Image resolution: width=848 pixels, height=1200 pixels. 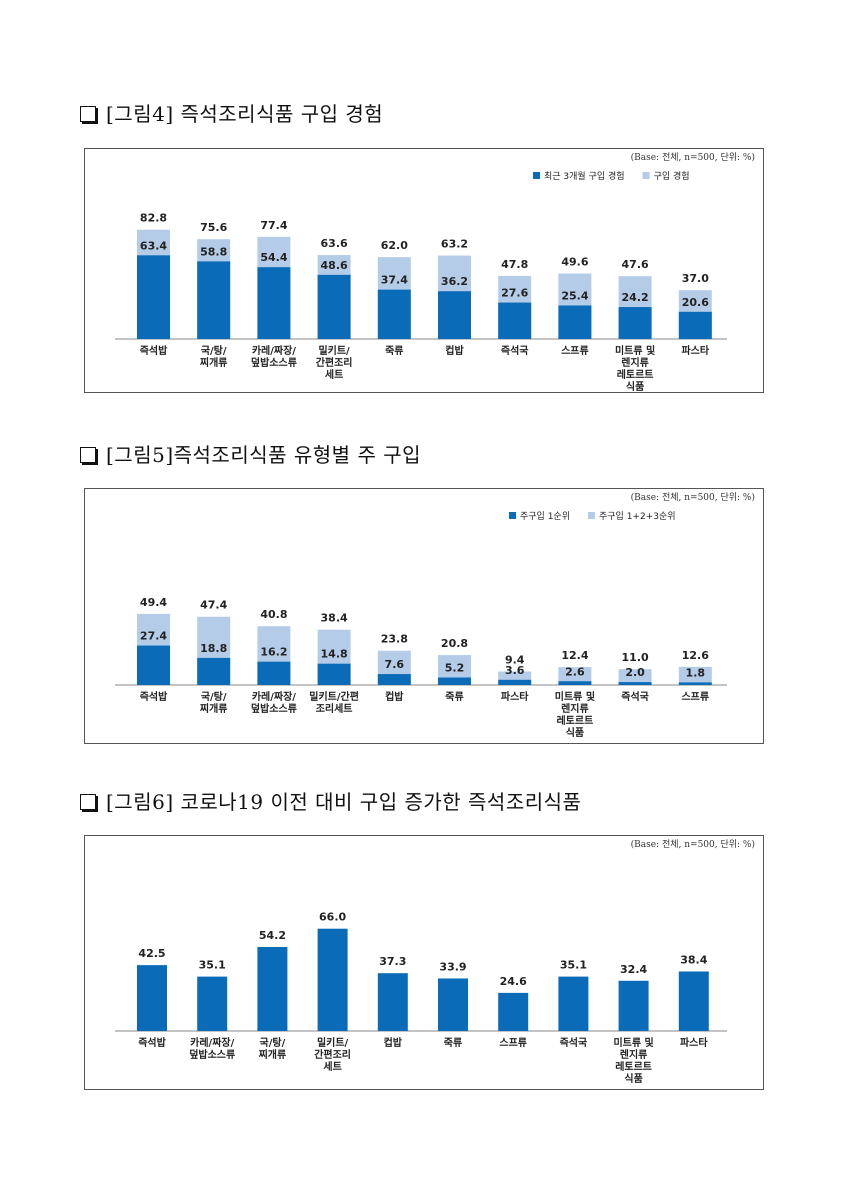 I want to click on section-title-text: [그림4] 즉석조리식품 구입 경험, so click(x=245, y=114).